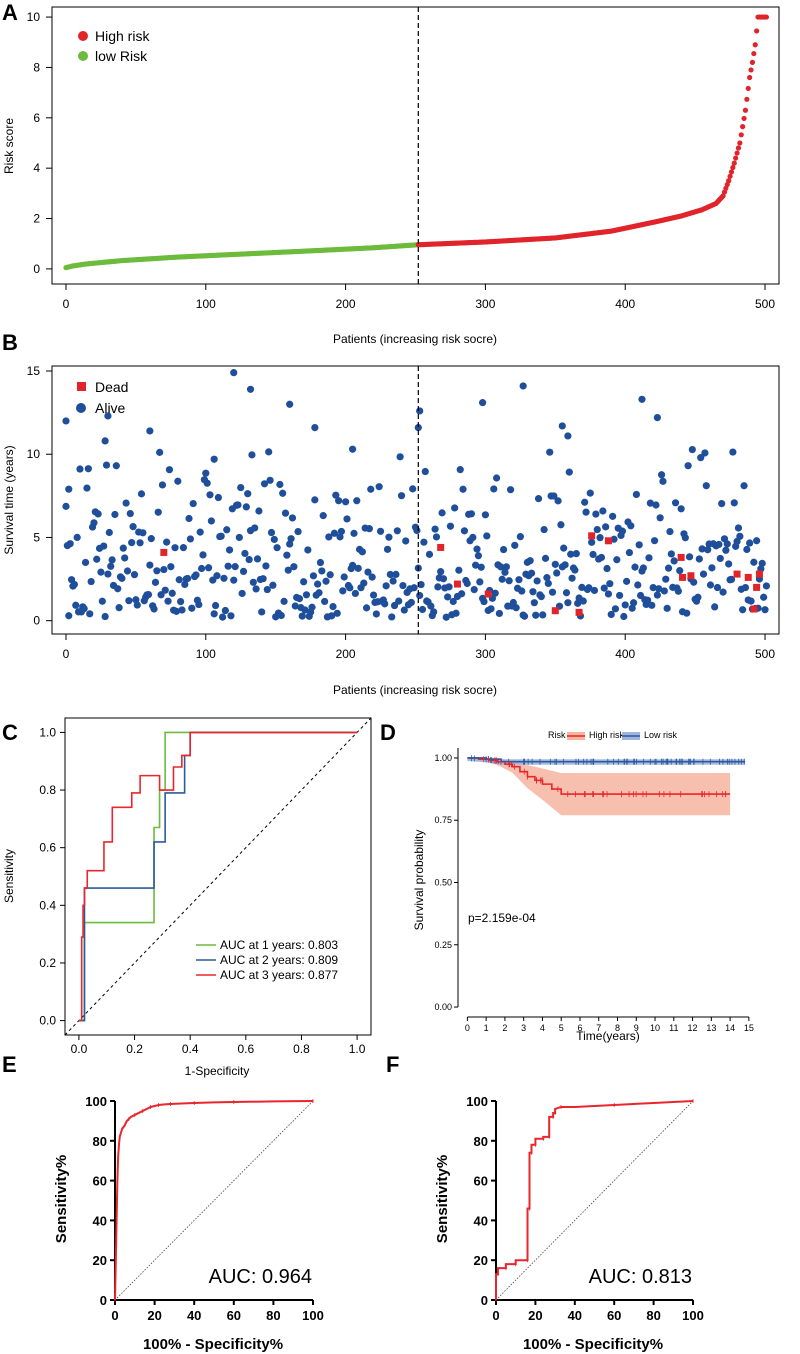  I want to click on c-ytick-label: 0.4, so click(47, 905).